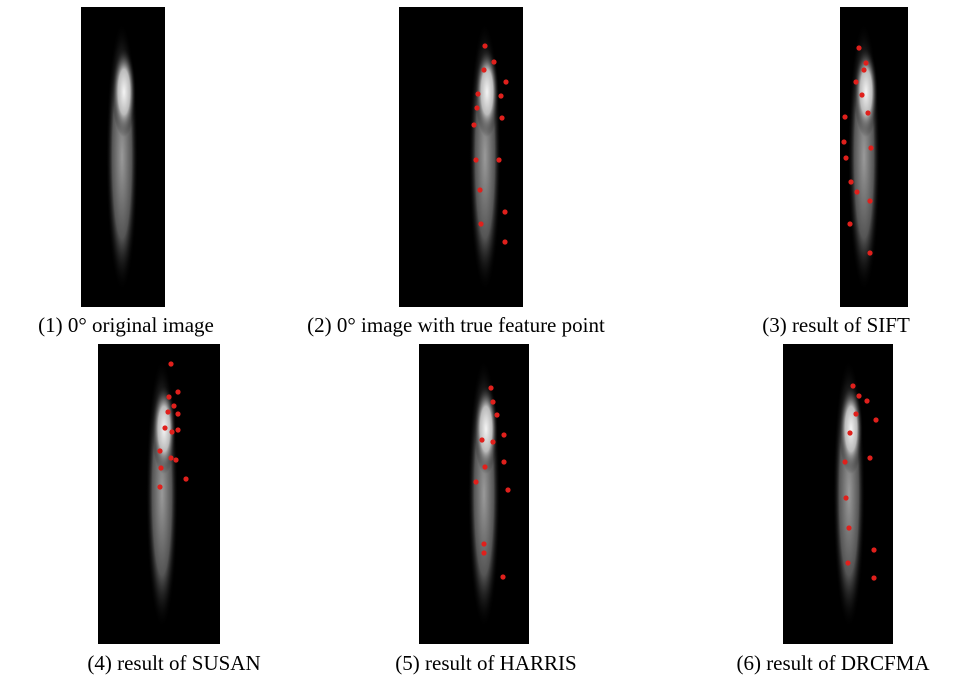 This screenshot has height=686, width=970. Describe the element at coordinates (485, 663) in the screenshot. I see `panel-caption: (5) result of HARRIS` at that location.